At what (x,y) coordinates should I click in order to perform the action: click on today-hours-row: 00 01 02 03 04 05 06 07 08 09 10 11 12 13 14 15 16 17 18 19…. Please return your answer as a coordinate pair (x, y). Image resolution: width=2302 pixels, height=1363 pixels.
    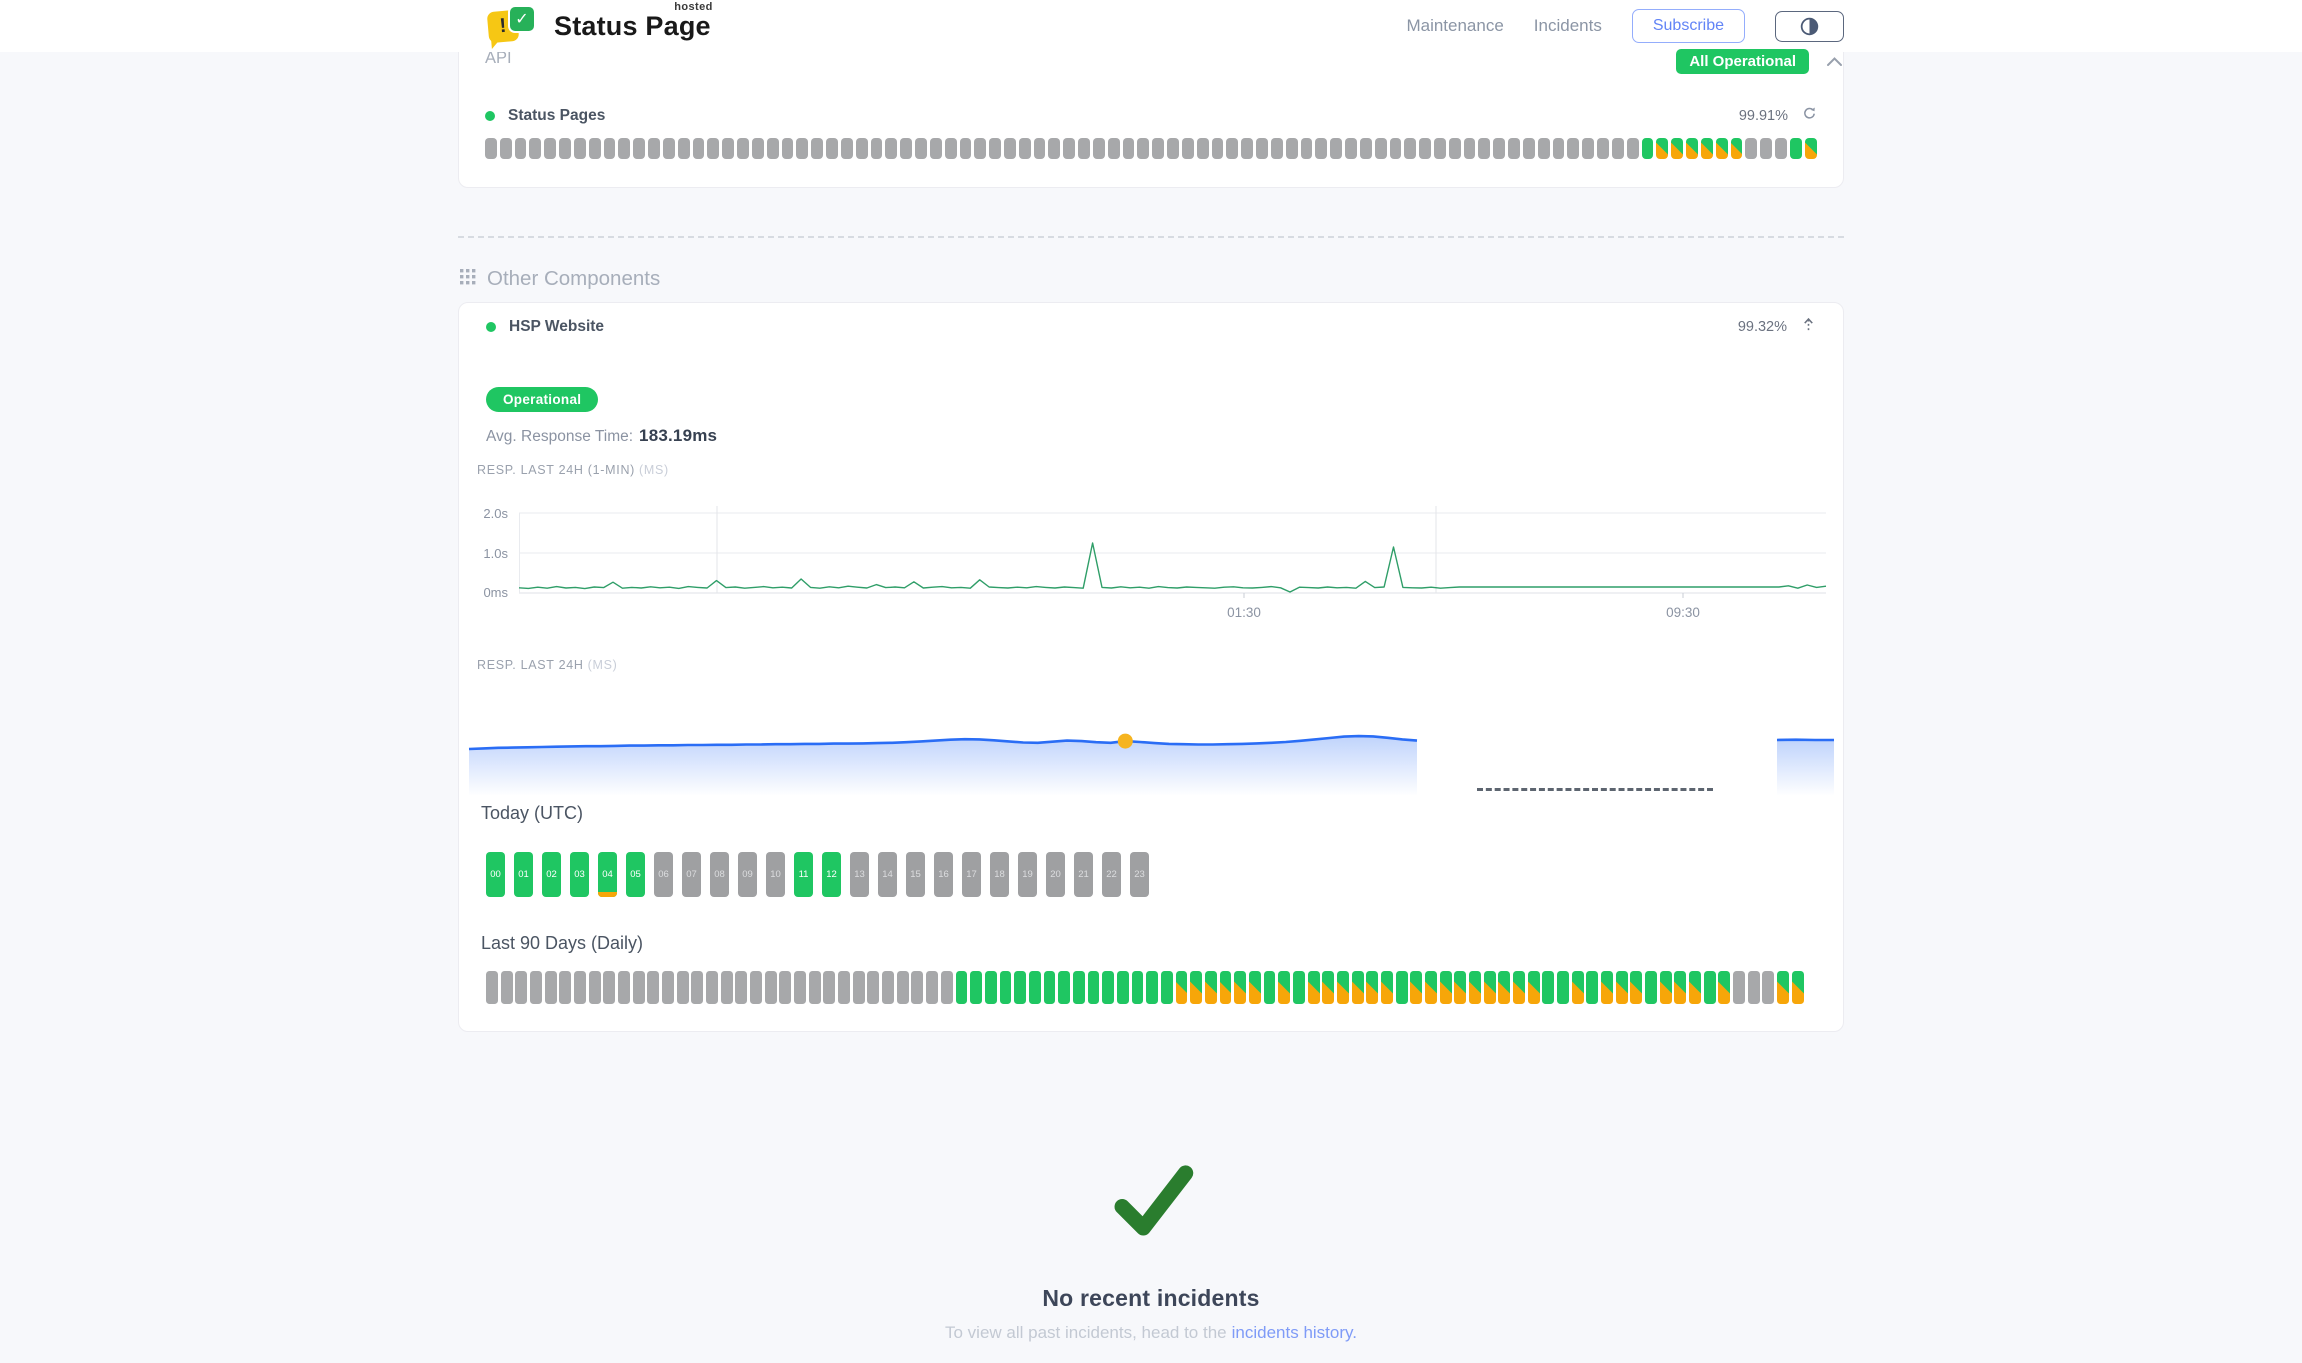
    Looking at the image, I should click on (817, 874).